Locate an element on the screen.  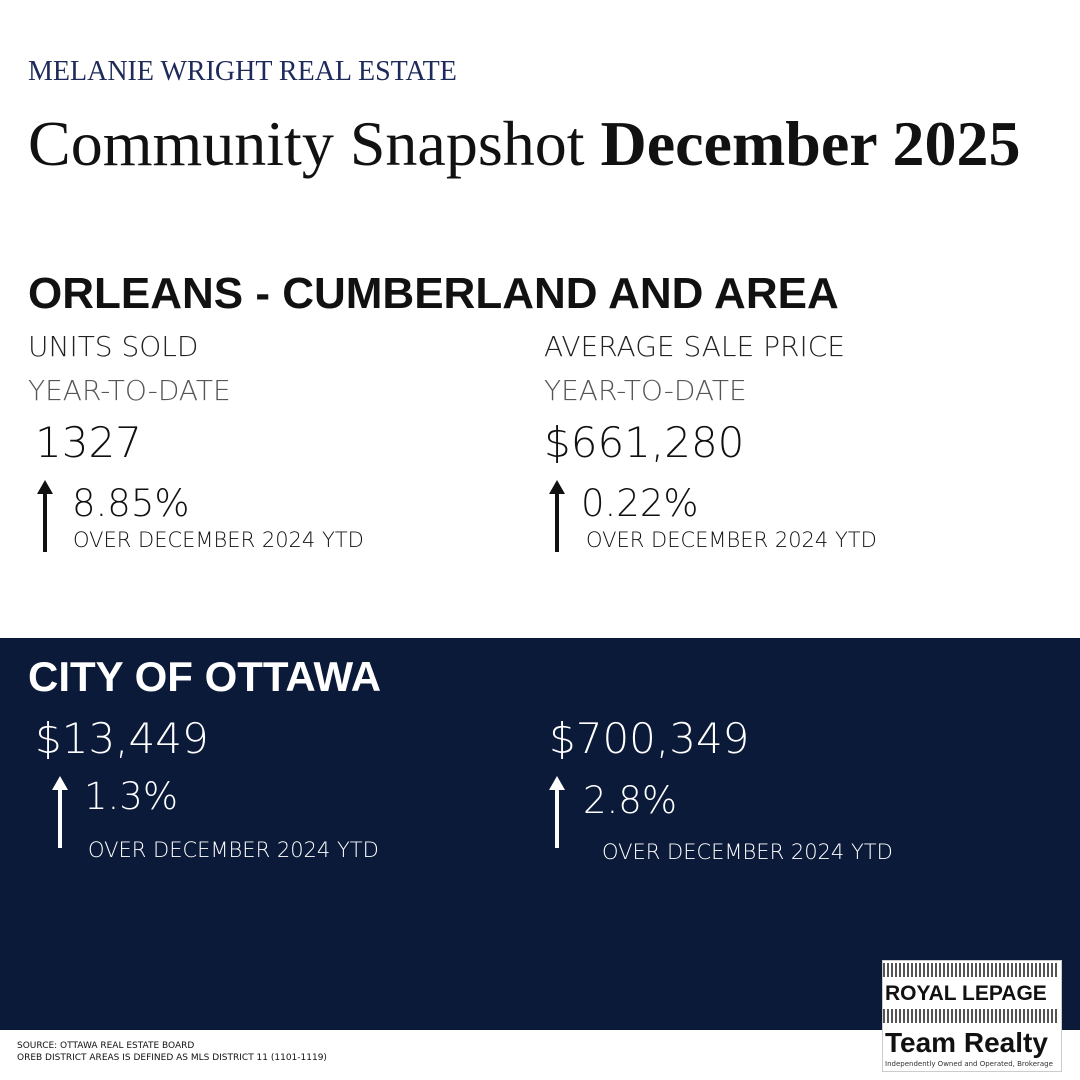
title: Community Snapshot December 2025 is located at coordinates (524, 144).